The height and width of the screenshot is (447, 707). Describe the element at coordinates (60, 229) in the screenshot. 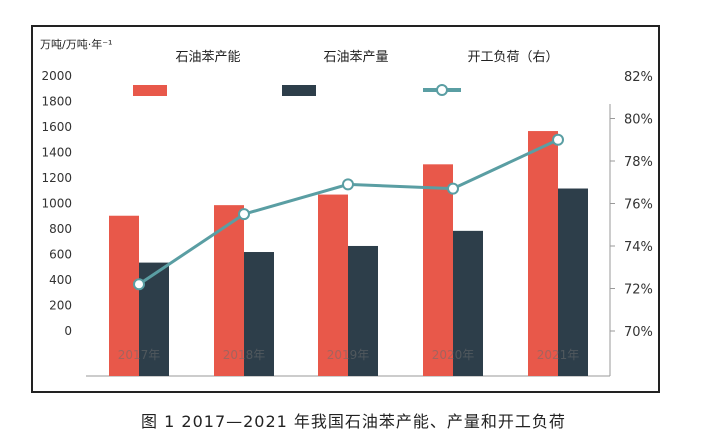

I see `left-tick-label: 800` at that location.